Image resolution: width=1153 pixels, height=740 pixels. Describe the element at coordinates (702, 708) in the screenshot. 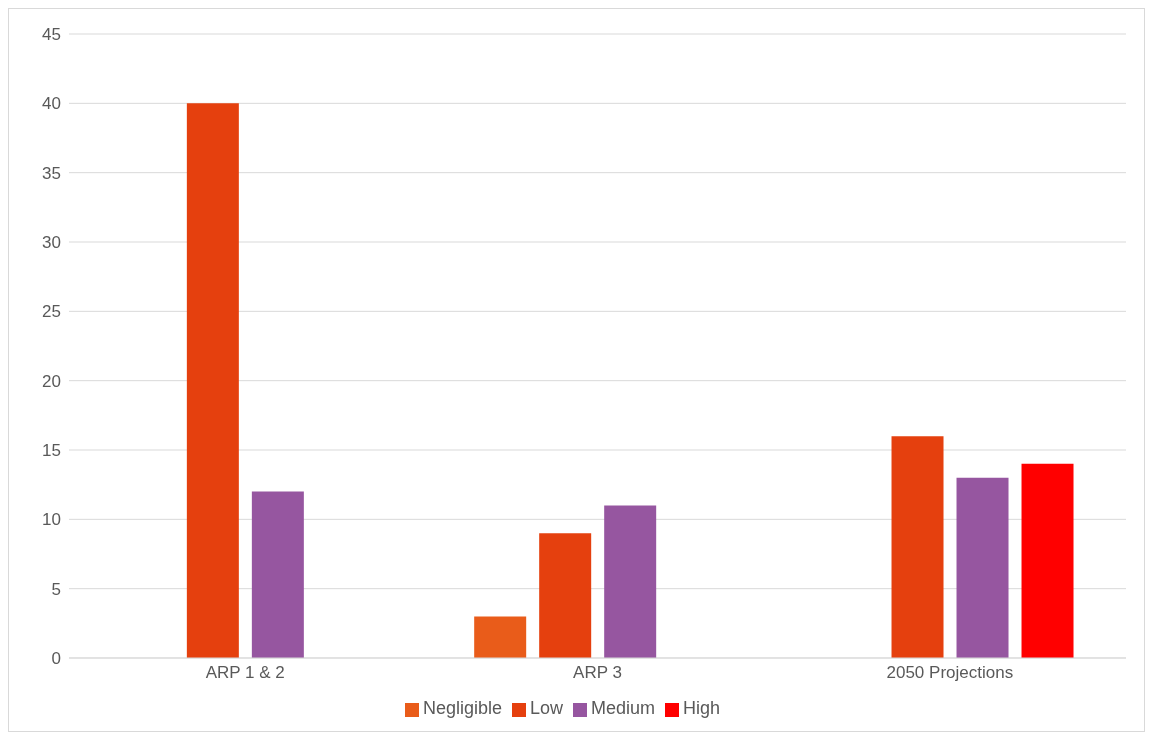

I see `legend-label: High` at that location.